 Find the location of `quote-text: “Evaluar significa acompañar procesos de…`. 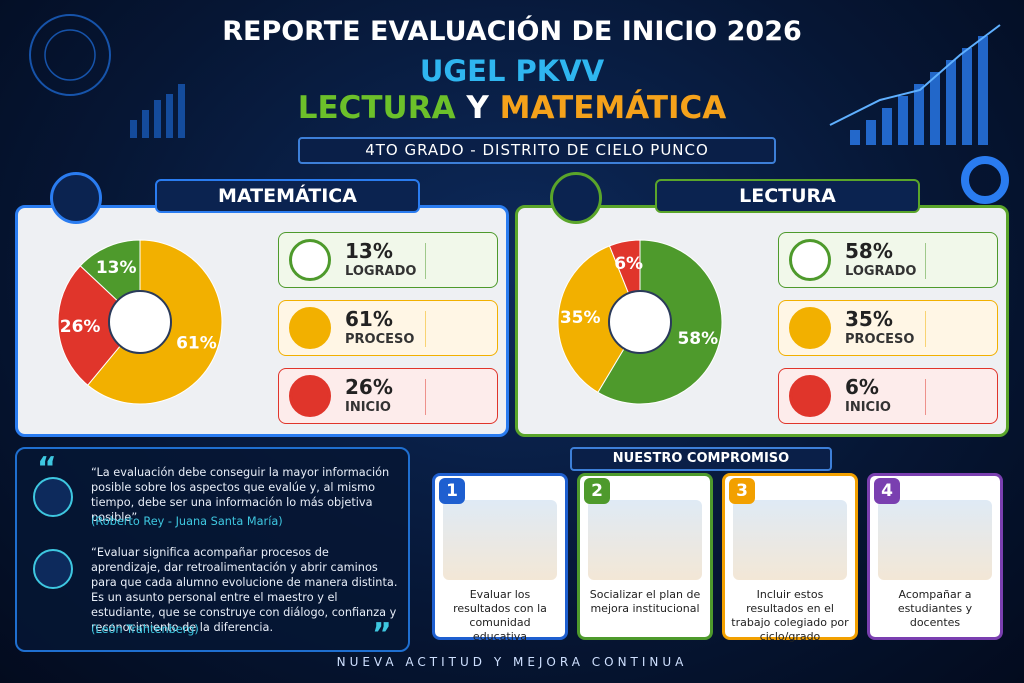

quote-text: “Evaluar significa acompañar procesos de… is located at coordinates (244, 590).